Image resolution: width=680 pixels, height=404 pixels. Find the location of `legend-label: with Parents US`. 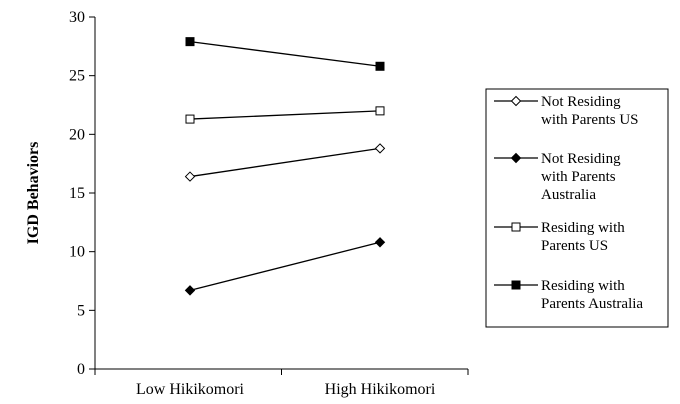

legend-label: with Parents US is located at coordinates (590, 120).